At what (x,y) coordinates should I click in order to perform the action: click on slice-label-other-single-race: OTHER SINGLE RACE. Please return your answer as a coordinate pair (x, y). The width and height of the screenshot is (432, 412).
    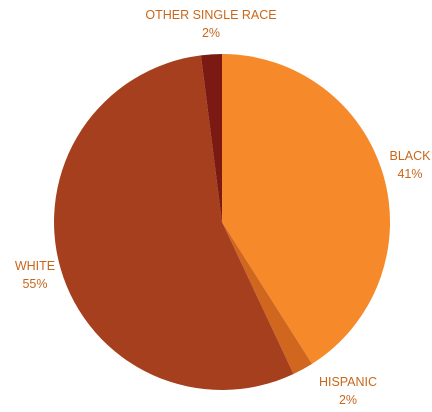
    Looking at the image, I should click on (210, 15).